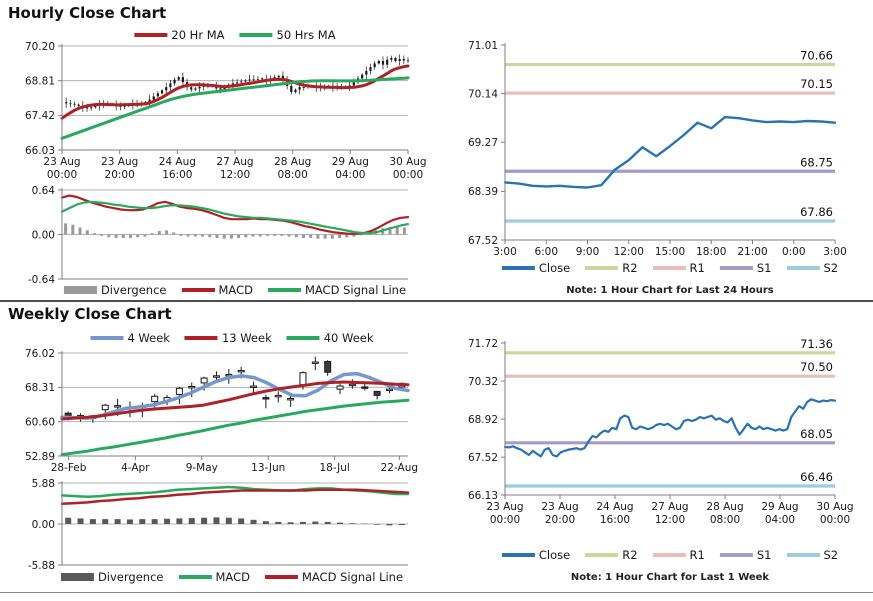  What do you see at coordinates (724, 507) in the screenshot?
I see `x-tick-label: 28 Aug` at bounding box center [724, 507].